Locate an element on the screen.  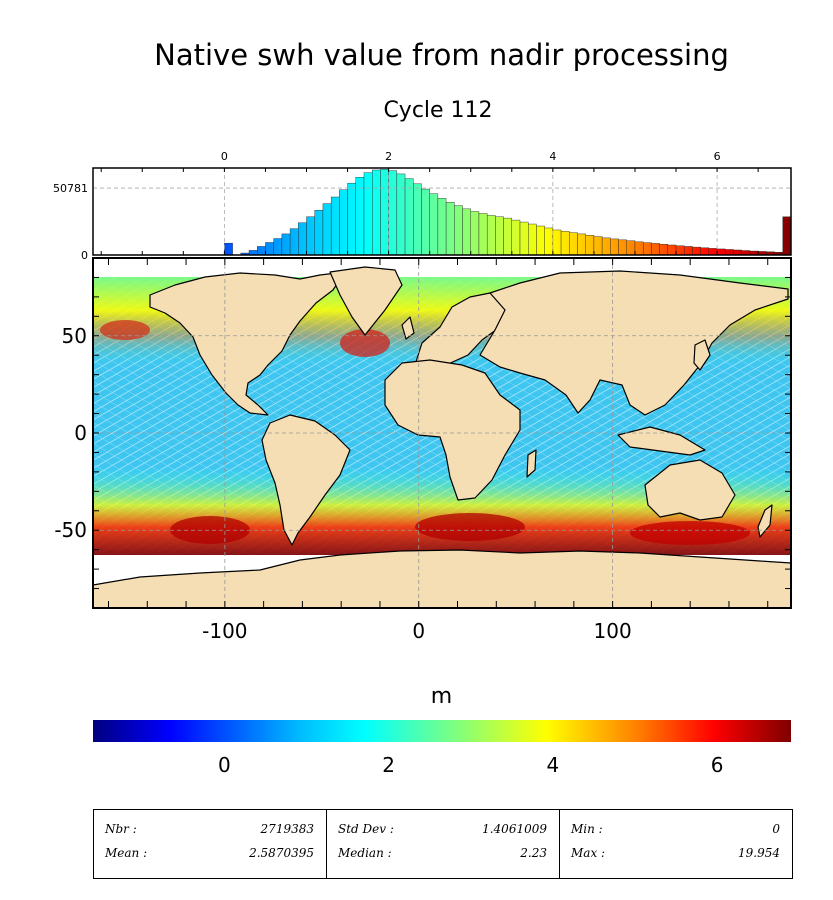
colorbar-tick-label: 2 is located at coordinates (388, 765).